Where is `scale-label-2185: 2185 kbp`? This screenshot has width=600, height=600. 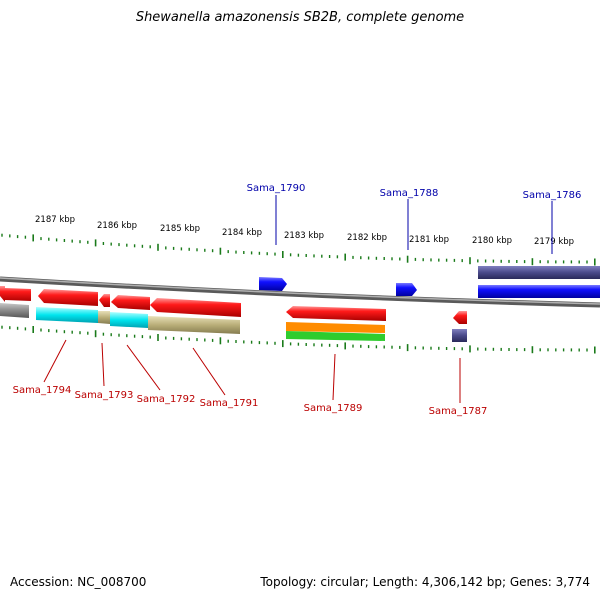 scale-label-2185: 2185 kbp is located at coordinates (180, 229).